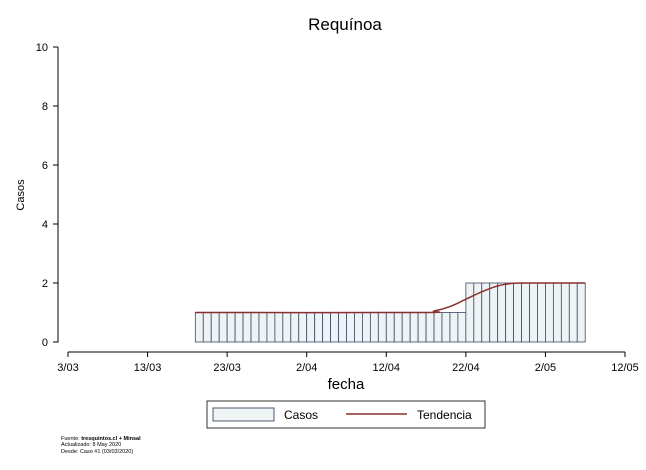 This screenshot has width=646, height=470. Describe the element at coordinates (67, 368) in the screenshot. I see `x-tick-label: 3/03` at that location.